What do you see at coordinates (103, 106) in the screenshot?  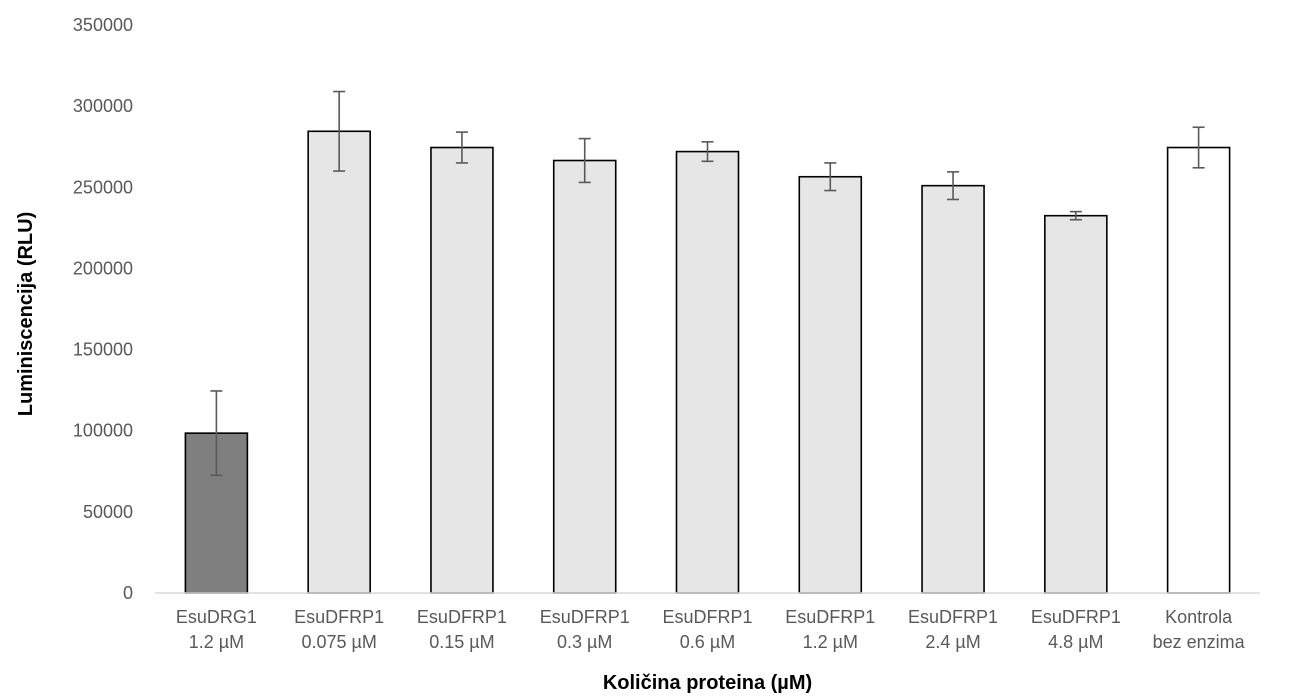 I see `y-tick-label: 300000` at bounding box center [103, 106].